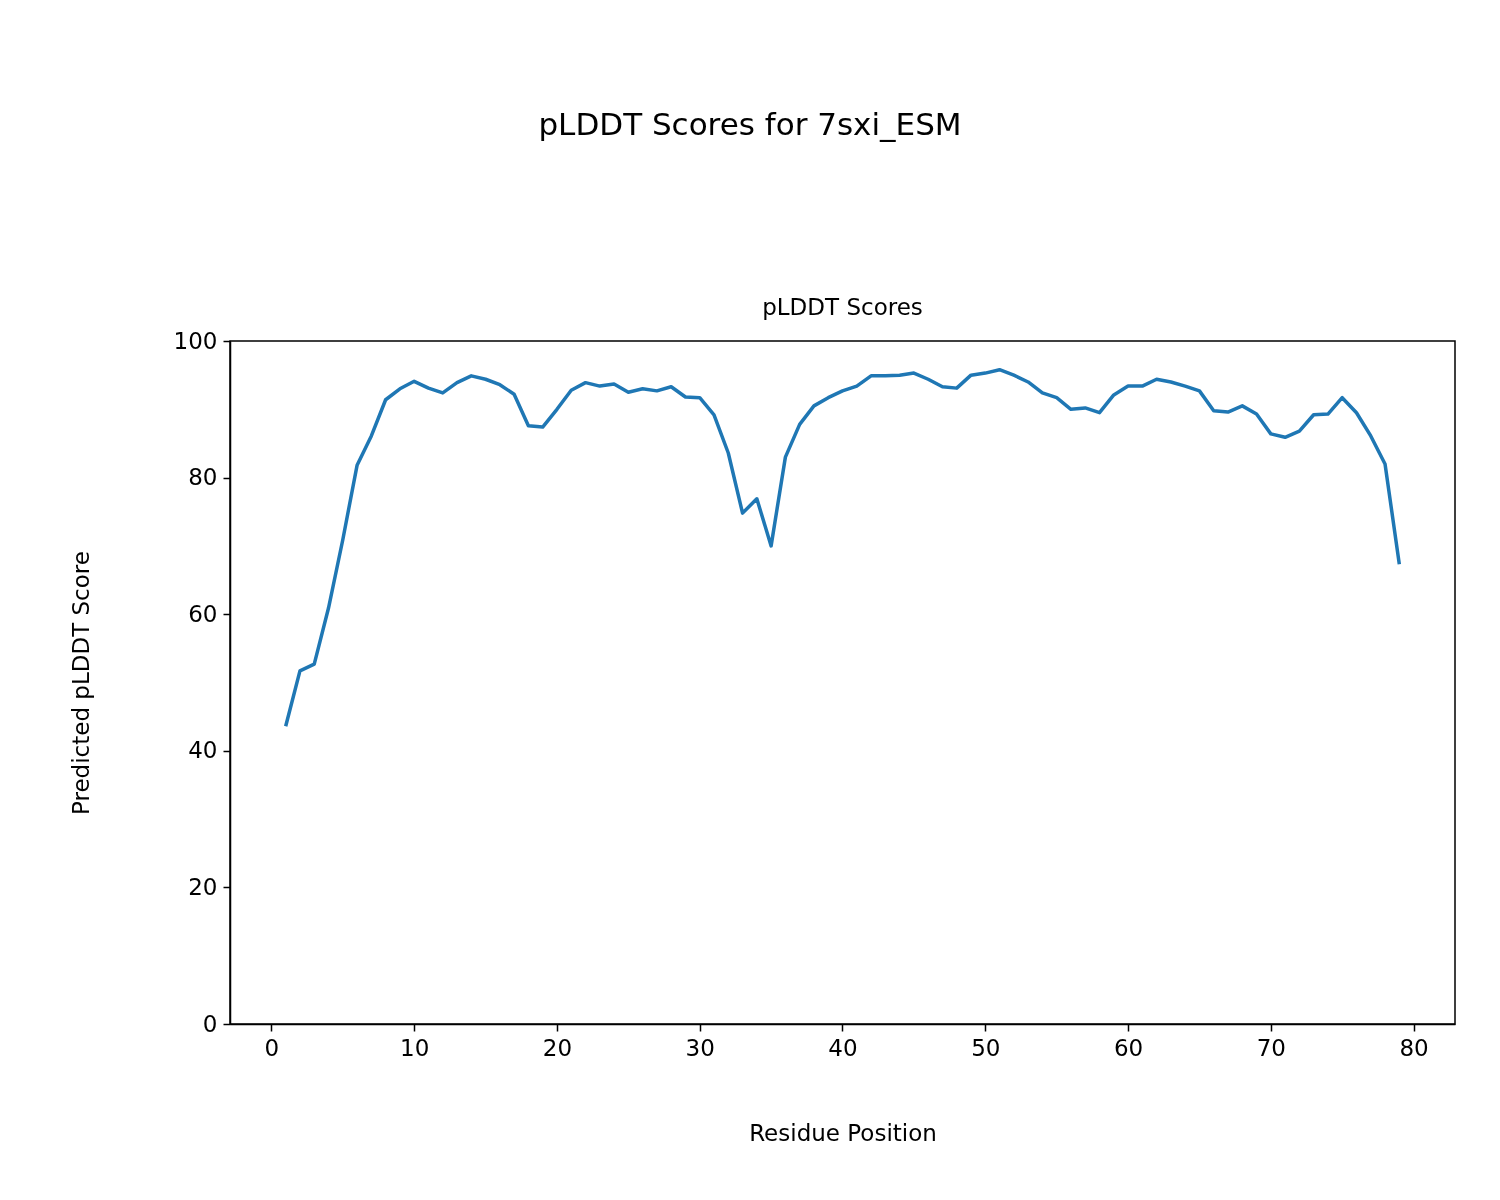 The height and width of the screenshot is (1200, 1500). I want to click on y-tick-label: 60, so click(203, 613).